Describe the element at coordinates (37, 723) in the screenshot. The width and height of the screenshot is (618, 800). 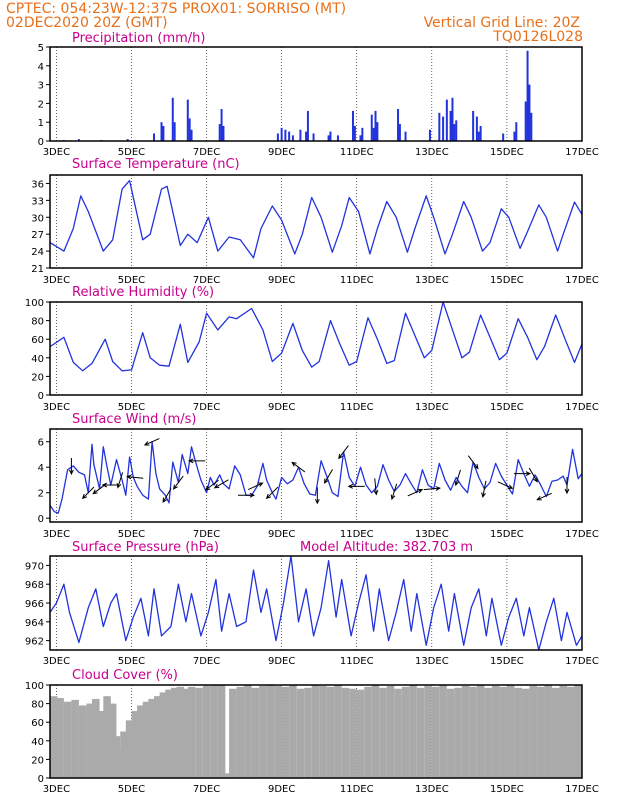
I see `y-tick-label: 60` at that location.